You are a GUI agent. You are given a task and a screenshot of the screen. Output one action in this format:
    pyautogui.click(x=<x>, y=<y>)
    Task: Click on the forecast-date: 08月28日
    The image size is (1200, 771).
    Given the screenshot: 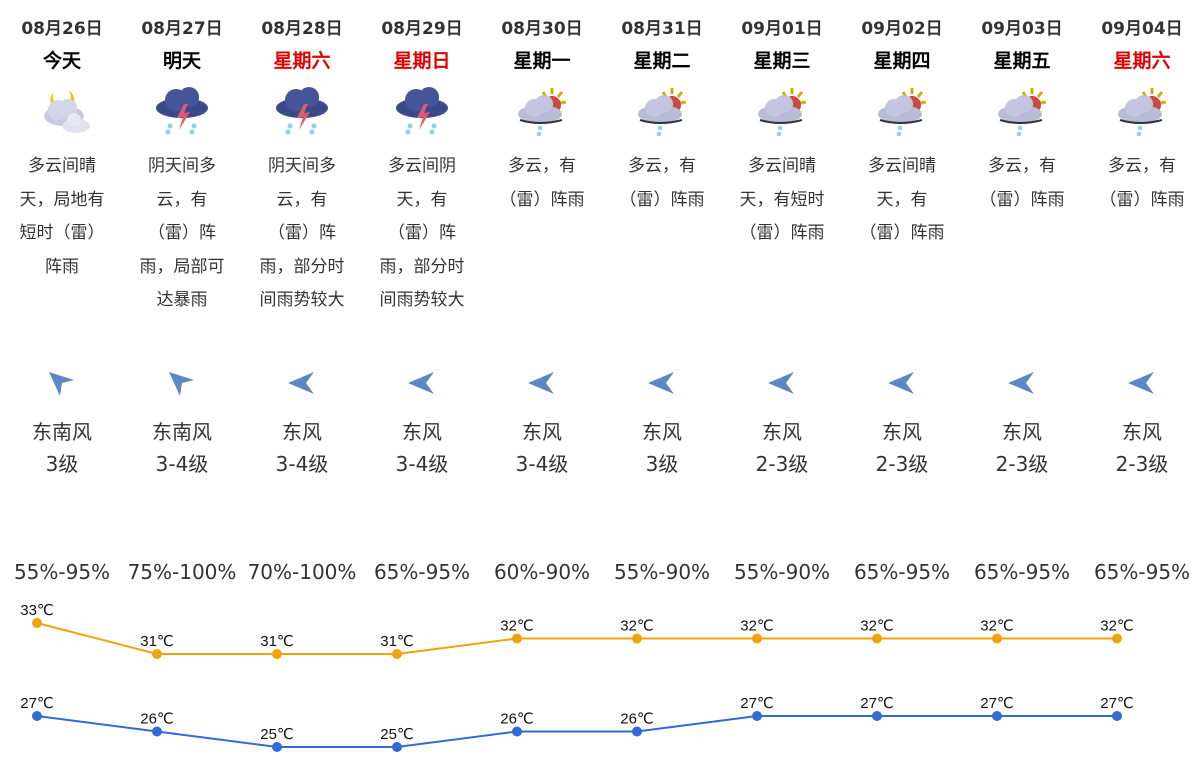 What is the action you would take?
    pyautogui.click(x=302, y=29)
    